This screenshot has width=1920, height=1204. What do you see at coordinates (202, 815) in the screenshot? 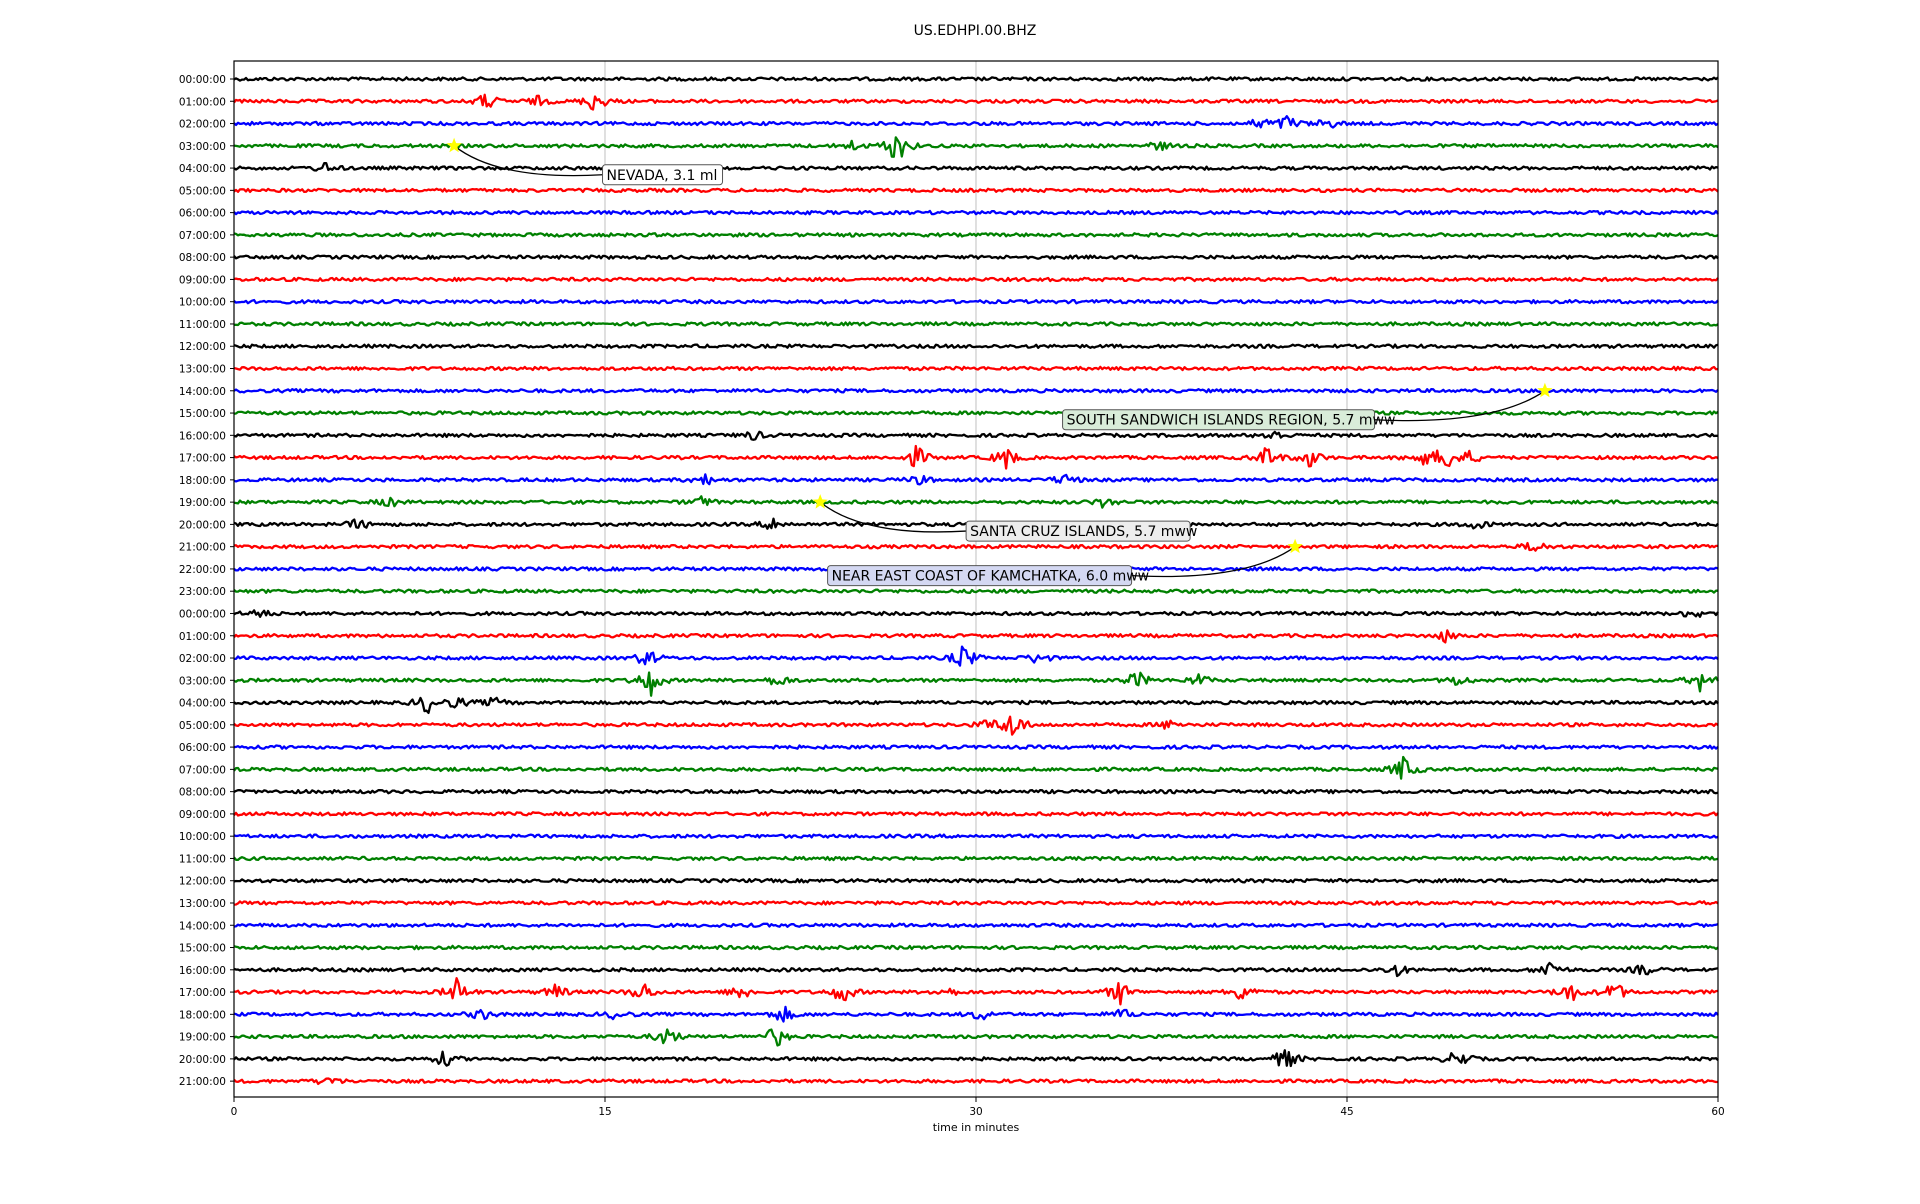
I see `row-label-33: 09:00:00` at bounding box center [202, 815].